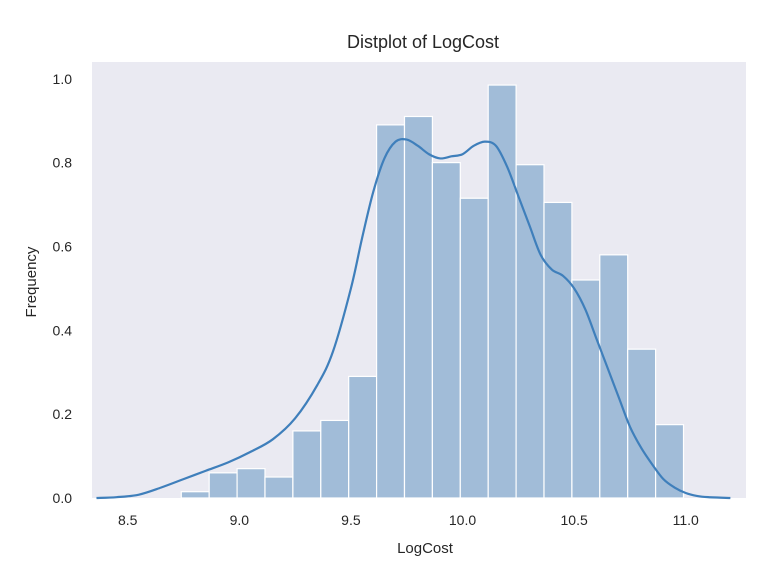  What do you see at coordinates (686, 520) in the screenshot?
I see `x-tick-label: 11.0` at bounding box center [686, 520].